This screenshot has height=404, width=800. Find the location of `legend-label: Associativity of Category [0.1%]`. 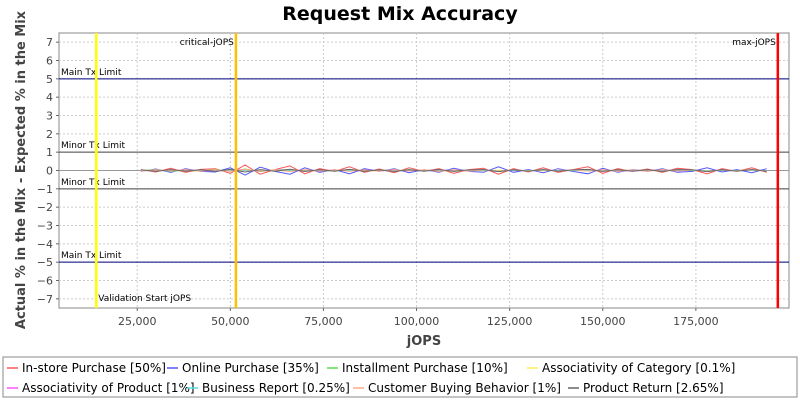

legend-label: Associativity of Category [0.1%] is located at coordinates (638, 368).